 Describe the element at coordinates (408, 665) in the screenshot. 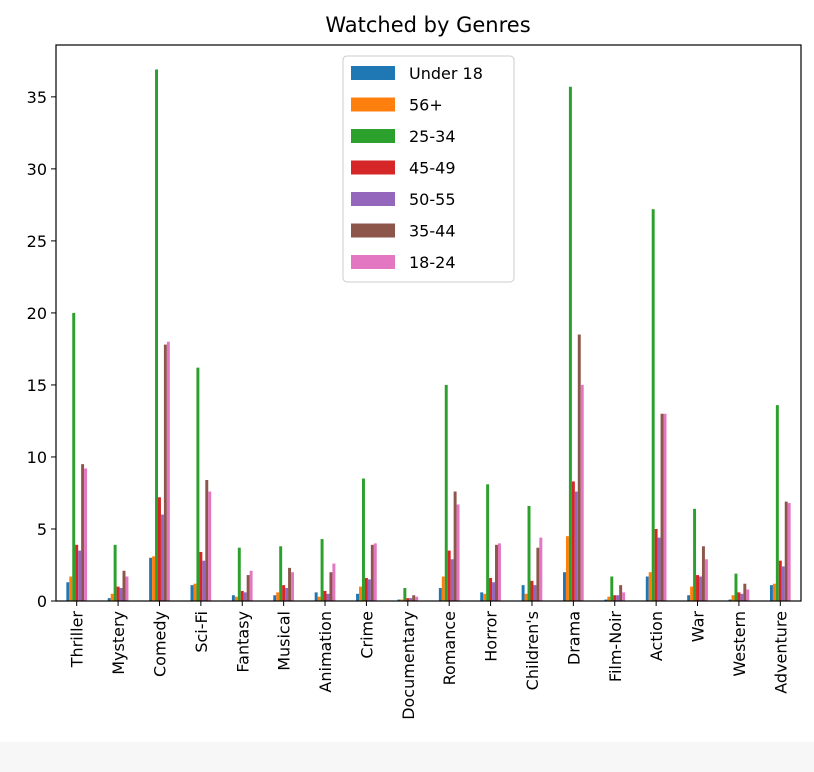

I see `x-tick-label: Documentary` at that location.